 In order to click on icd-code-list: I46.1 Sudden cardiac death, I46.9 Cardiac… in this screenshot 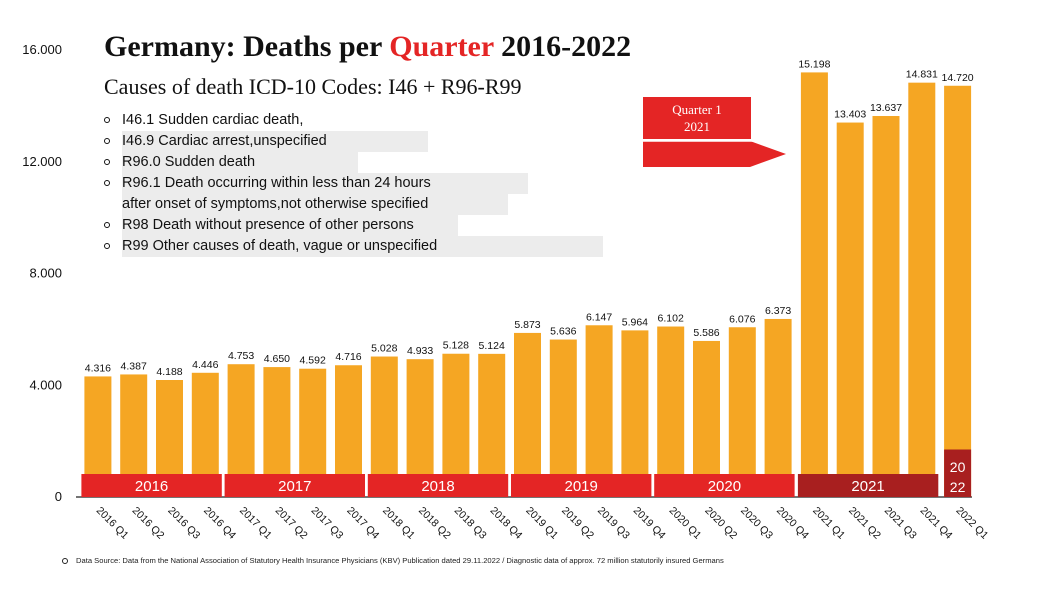, I will do `click(353, 183)`.